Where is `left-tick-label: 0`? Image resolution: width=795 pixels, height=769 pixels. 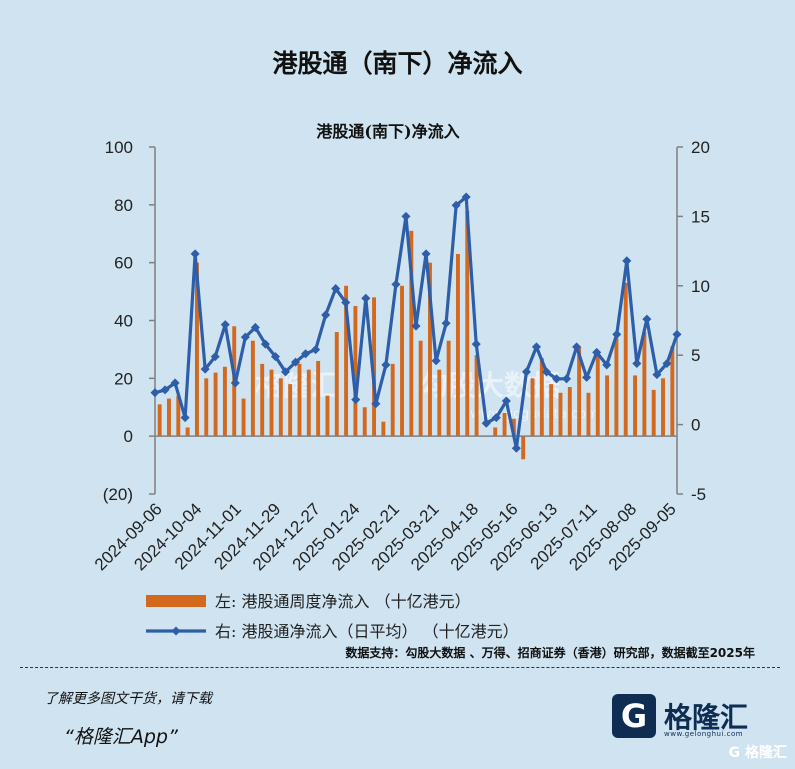
left-tick-label: 0 is located at coordinates (128, 436).